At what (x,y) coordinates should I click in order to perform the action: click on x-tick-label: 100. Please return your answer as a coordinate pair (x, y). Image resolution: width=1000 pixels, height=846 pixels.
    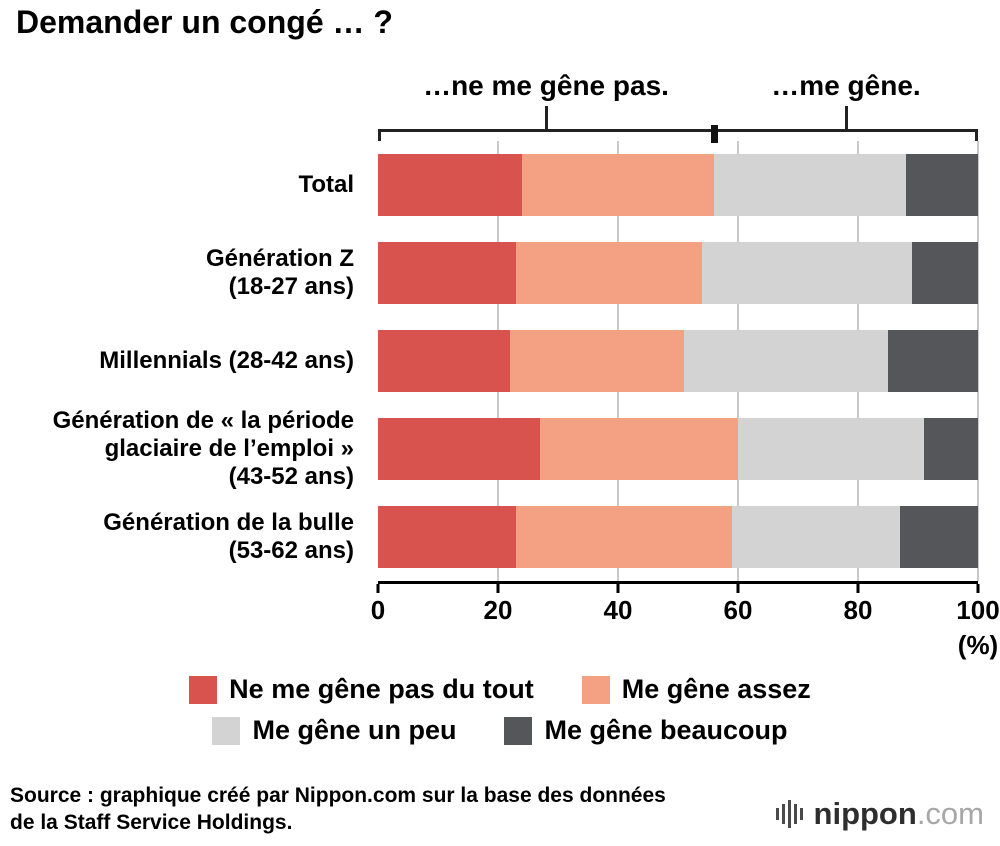
    Looking at the image, I should click on (978, 610).